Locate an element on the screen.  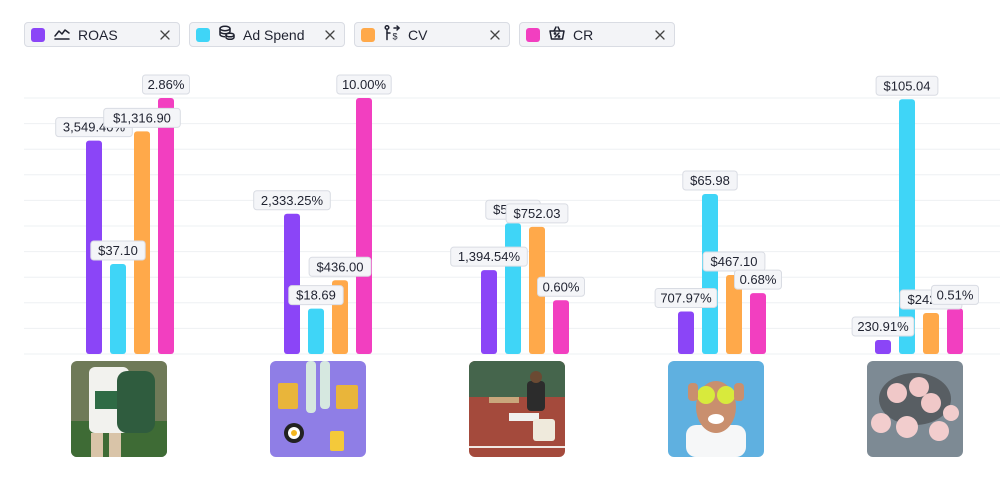
data-label-text: 2,333.25% is located at coordinates (292, 200).